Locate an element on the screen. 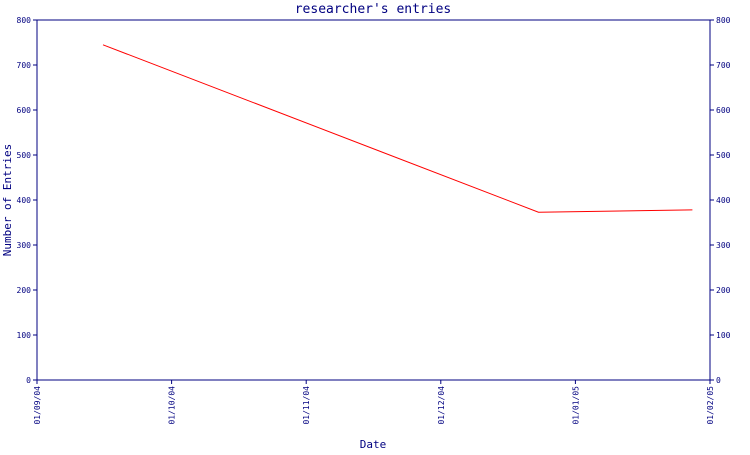 The height and width of the screenshot is (455, 750). y-tick-label-right: 400 is located at coordinates (723, 200).